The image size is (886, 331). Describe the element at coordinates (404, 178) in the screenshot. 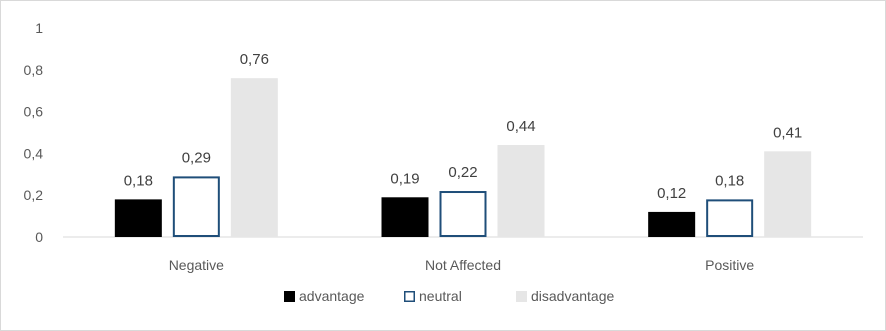

I see `data-label: 0,19` at that location.